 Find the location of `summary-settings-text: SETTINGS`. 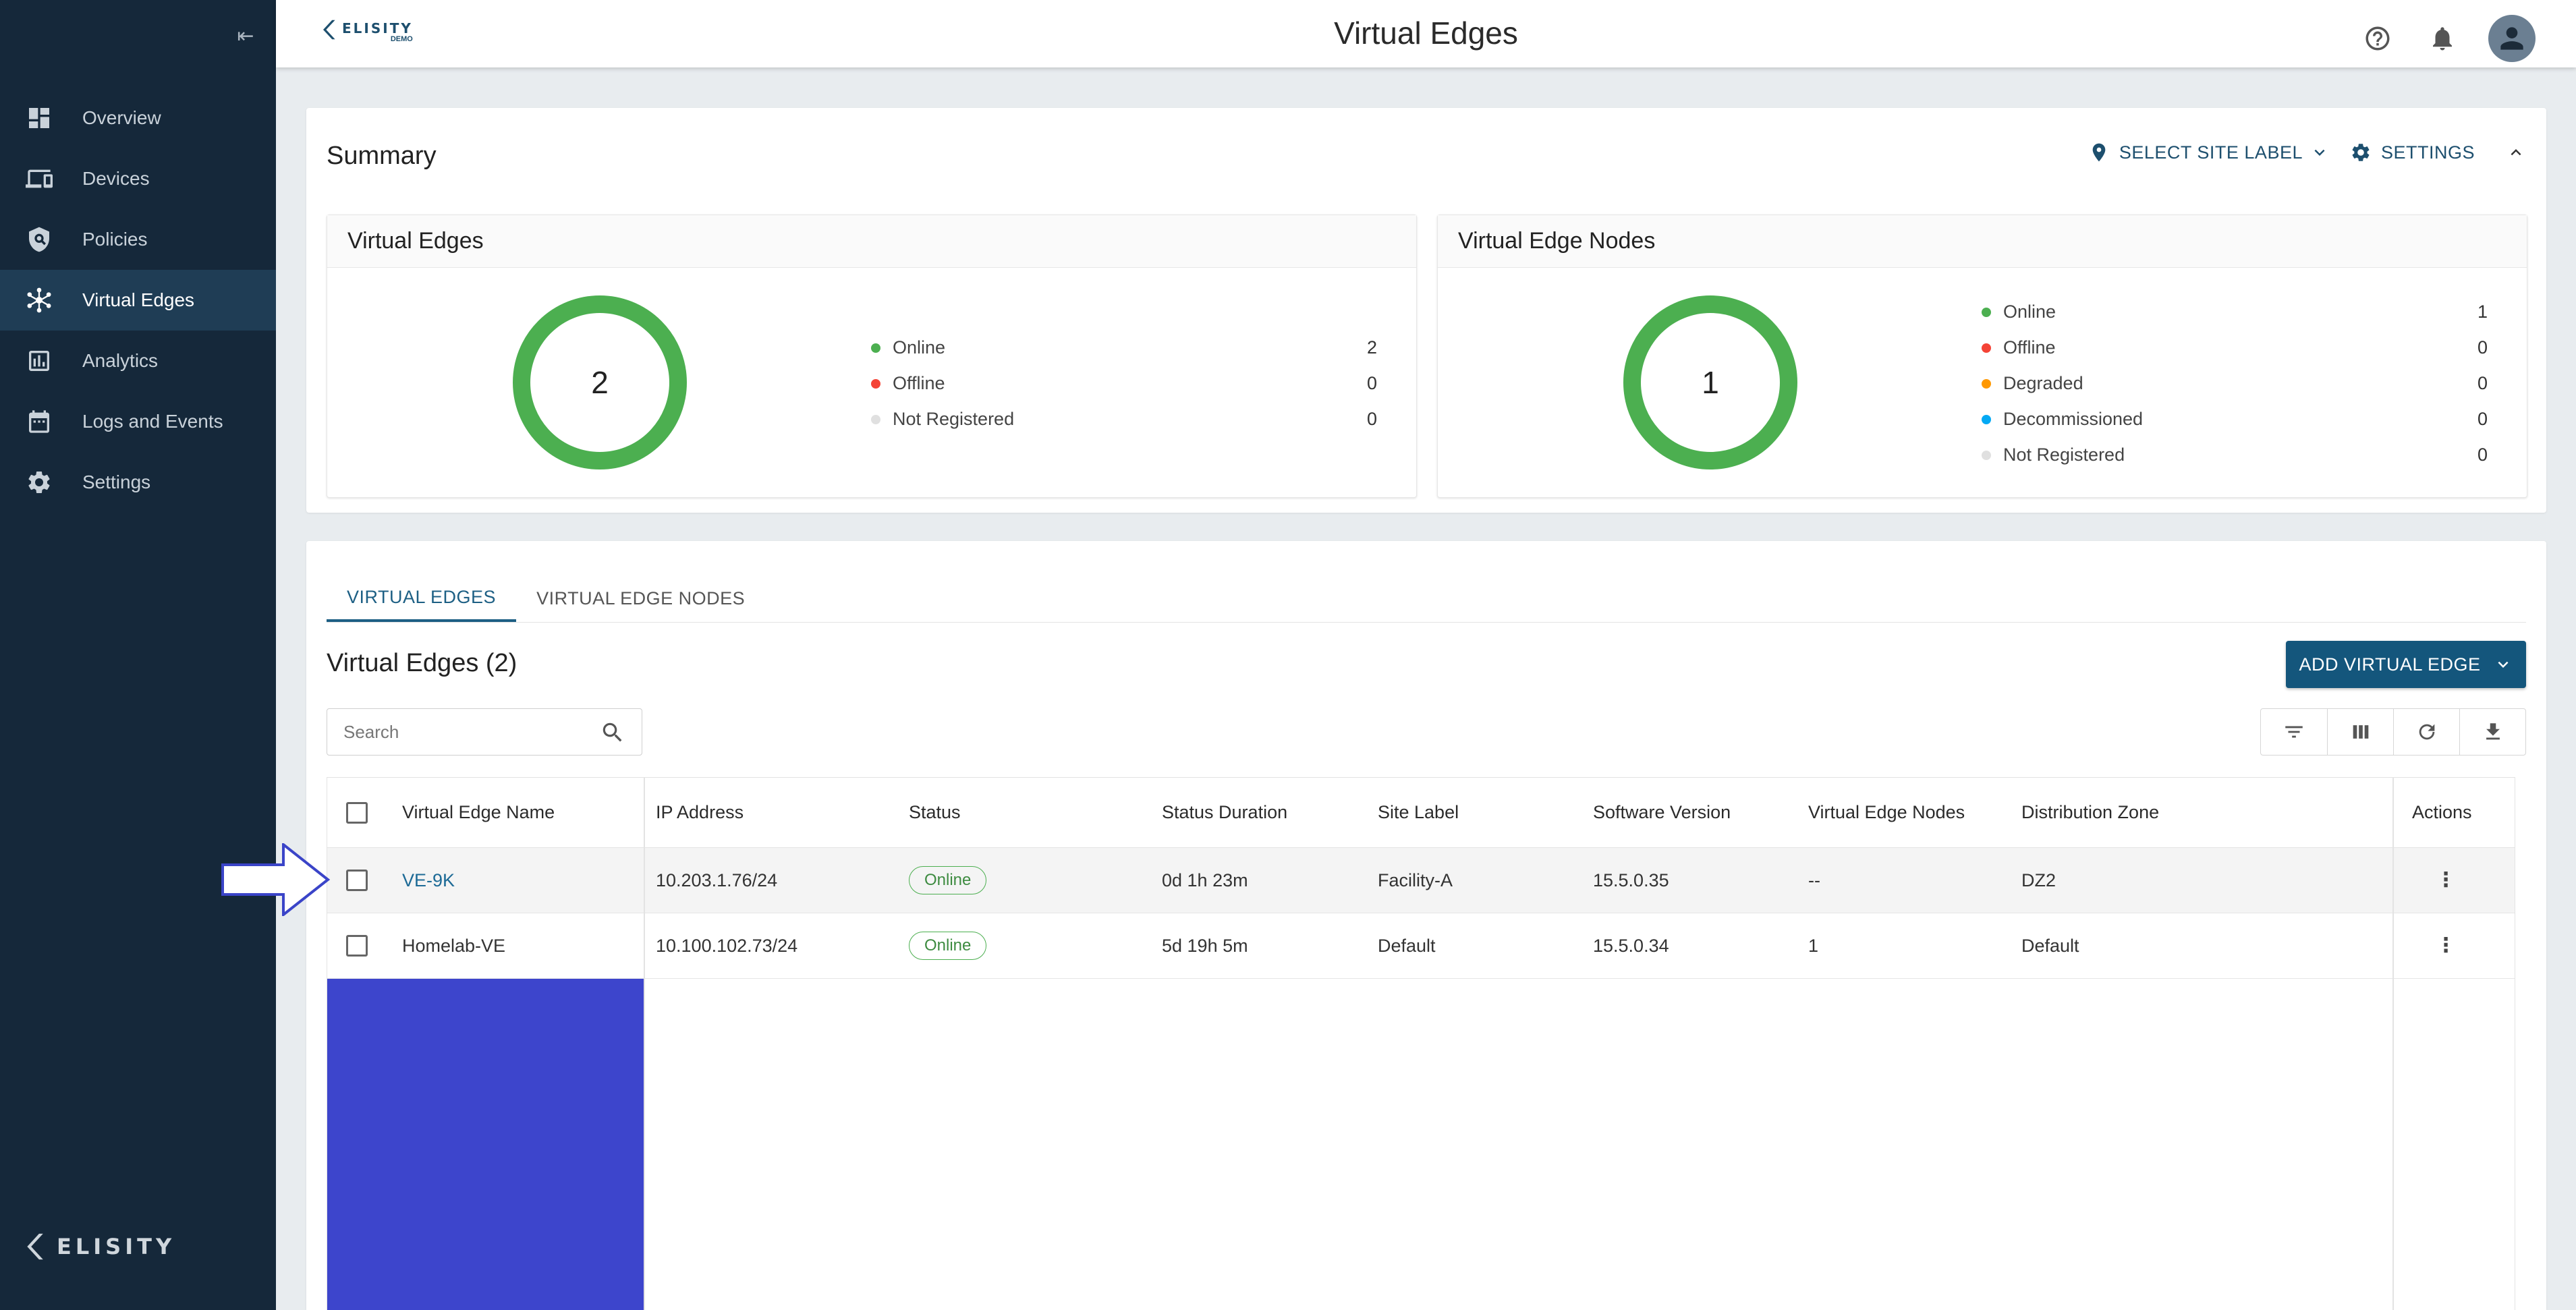

summary-settings-text: SETTINGS is located at coordinates (2427, 152).